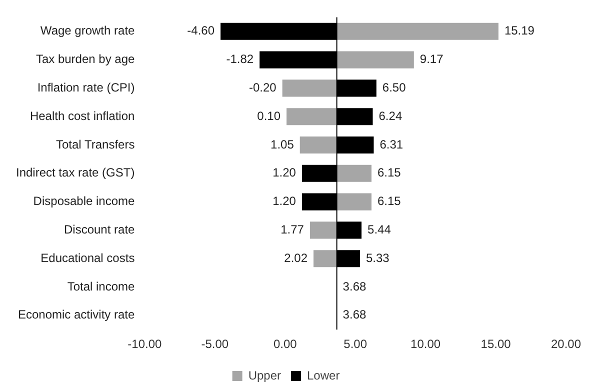 The image size is (592, 392). What do you see at coordinates (77, 315) in the screenshot?
I see `y-tick-label: Economic activity rate` at bounding box center [77, 315].